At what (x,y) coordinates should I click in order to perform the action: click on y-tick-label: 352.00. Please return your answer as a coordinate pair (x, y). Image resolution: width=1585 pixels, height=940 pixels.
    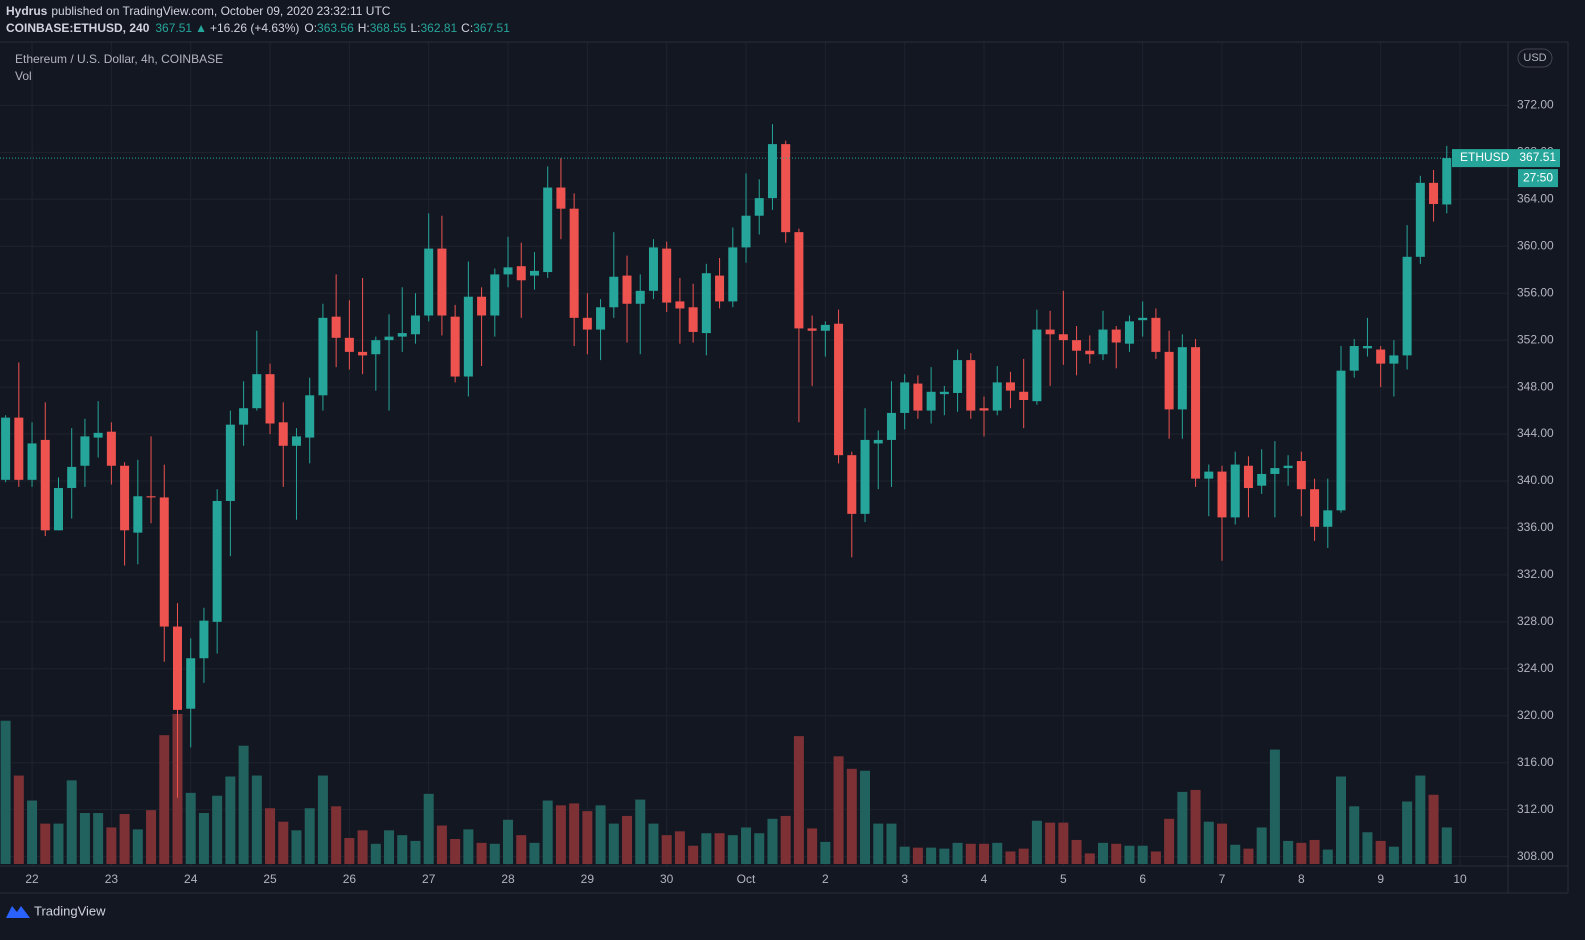
    Looking at the image, I should click on (1535, 339).